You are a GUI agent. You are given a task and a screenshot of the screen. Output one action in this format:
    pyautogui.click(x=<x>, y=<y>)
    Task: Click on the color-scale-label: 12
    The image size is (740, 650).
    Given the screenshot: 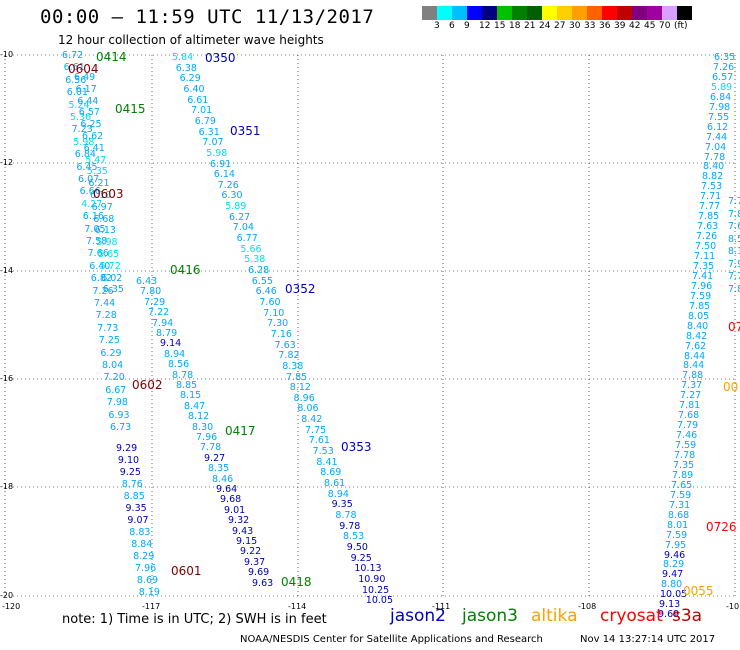 What is the action you would take?
    pyautogui.click(x=485, y=26)
    